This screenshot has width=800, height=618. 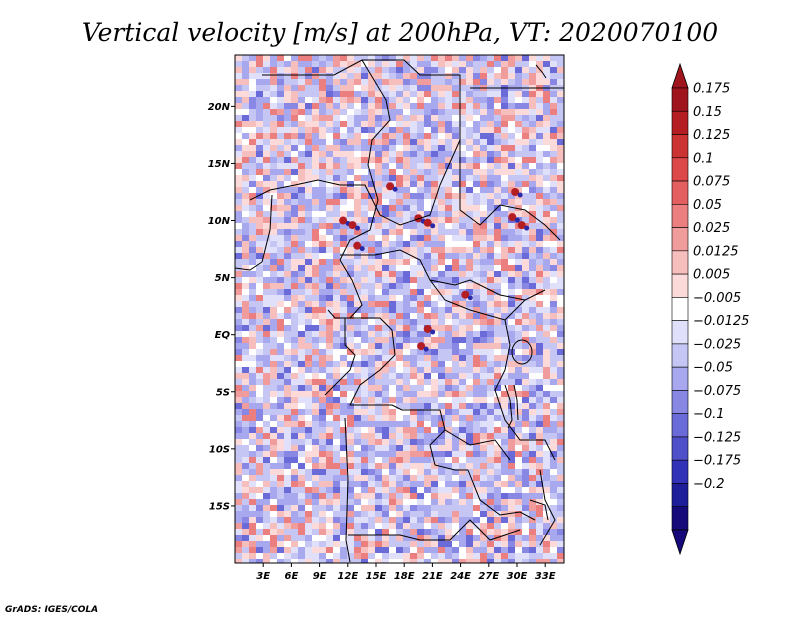 What do you see at coordinates (711, 275) in the screenshot?
I see `colorbar-label: 0.005` at bounding box center [711, 275].